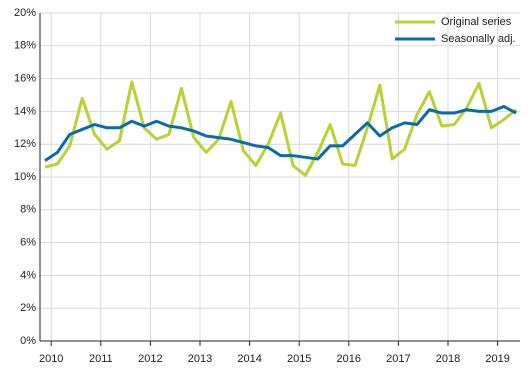 The width and height of the screenshot is (529, 378). I want to click on y-tick-label: 2%, so click(28, 308).